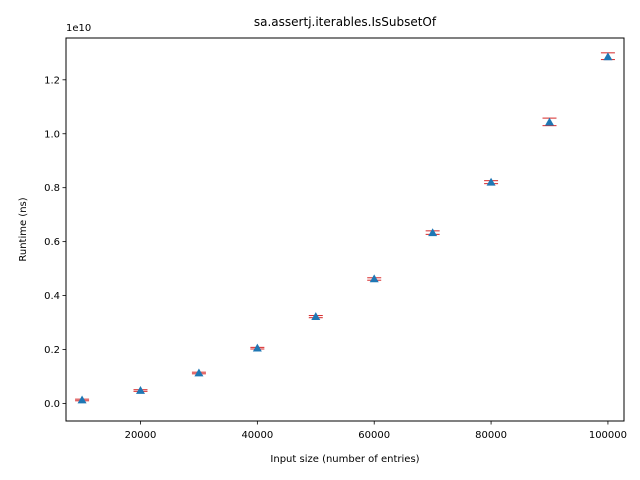 This screenshot has height=480, width=640. Describe the element at coordinates (52, 296) in the screenshot. I see `y-tick-label: 0.4` at that location.